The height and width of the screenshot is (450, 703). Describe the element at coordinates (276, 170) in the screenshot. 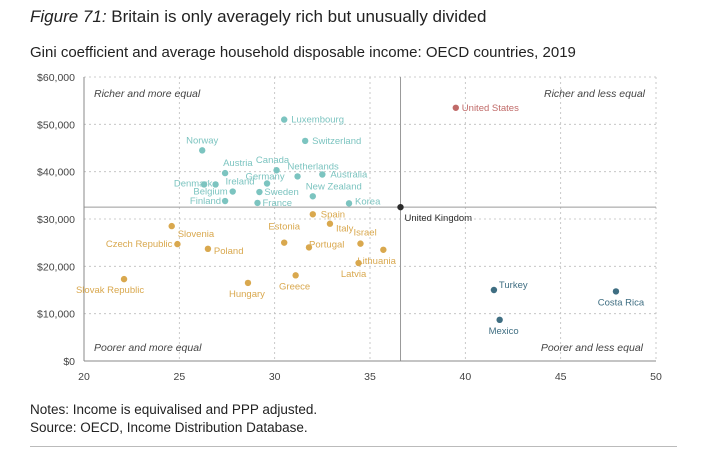

I see `point-canada` at that location.